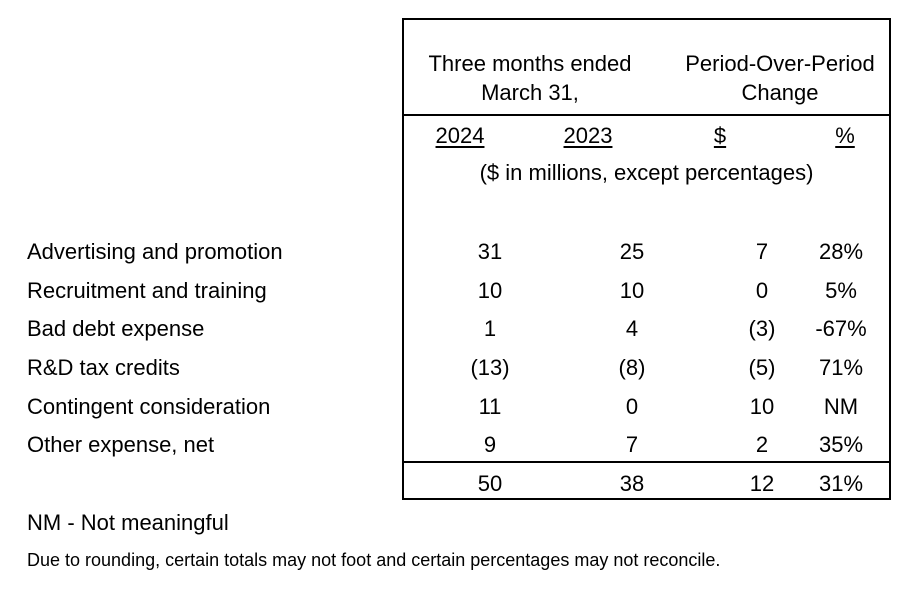 The width and height of the screenshot is (920, 590). Describe the element at coordinates (103, 367) in the screenshot. I see `row-label: R&D tax credits` at that location.